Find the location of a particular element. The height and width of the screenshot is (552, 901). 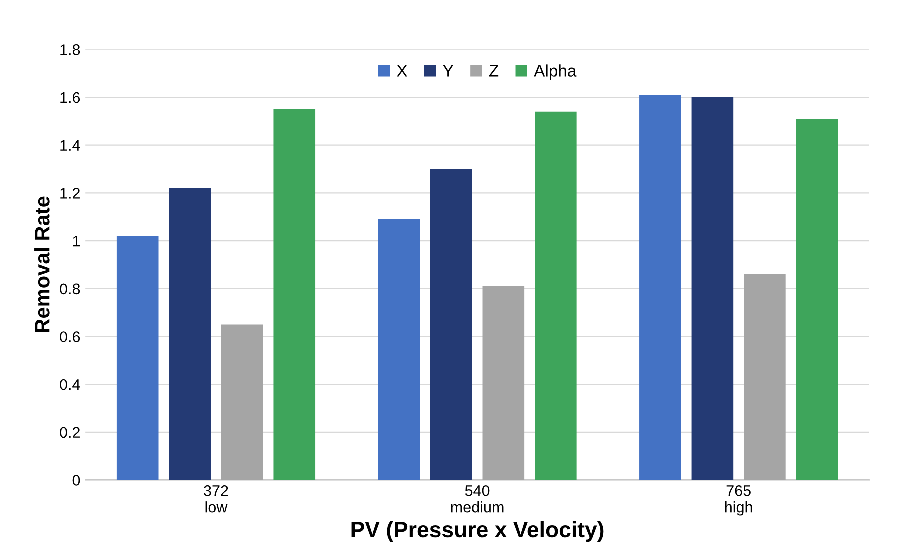

y-tick-label: 1 is located at coordinates (76, 241).